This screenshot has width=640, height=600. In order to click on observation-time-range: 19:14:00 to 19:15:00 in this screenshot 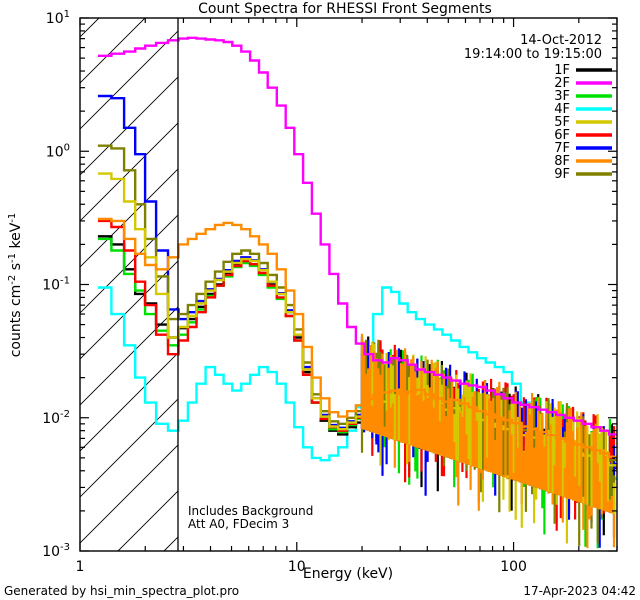, I will do `click(533, 54)`.